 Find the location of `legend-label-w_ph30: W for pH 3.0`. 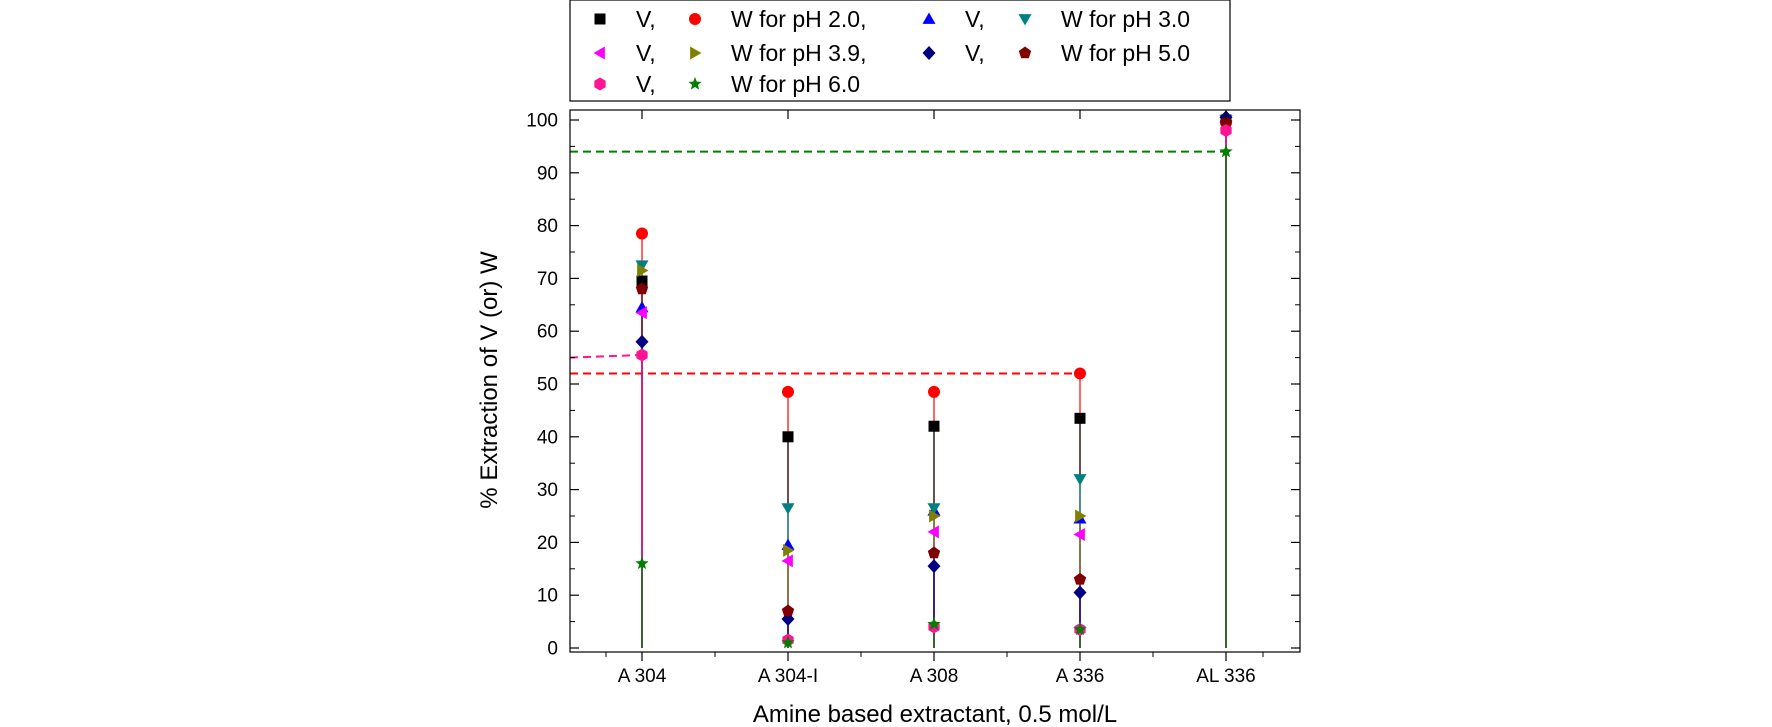

legend-label-w_ph30: W for pH 3.0 is located at coordinates (1125, 19).